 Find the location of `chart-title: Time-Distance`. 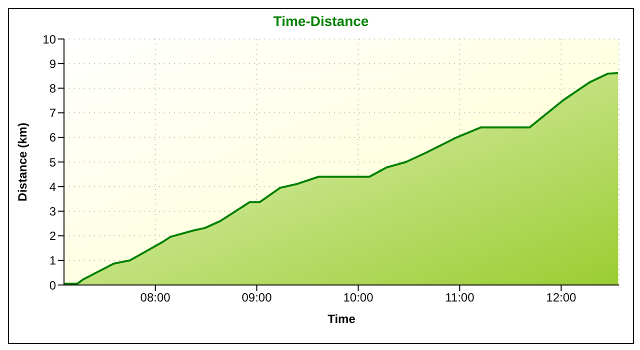

chart-title: Time-Distance is located at coordinates (321, 21).